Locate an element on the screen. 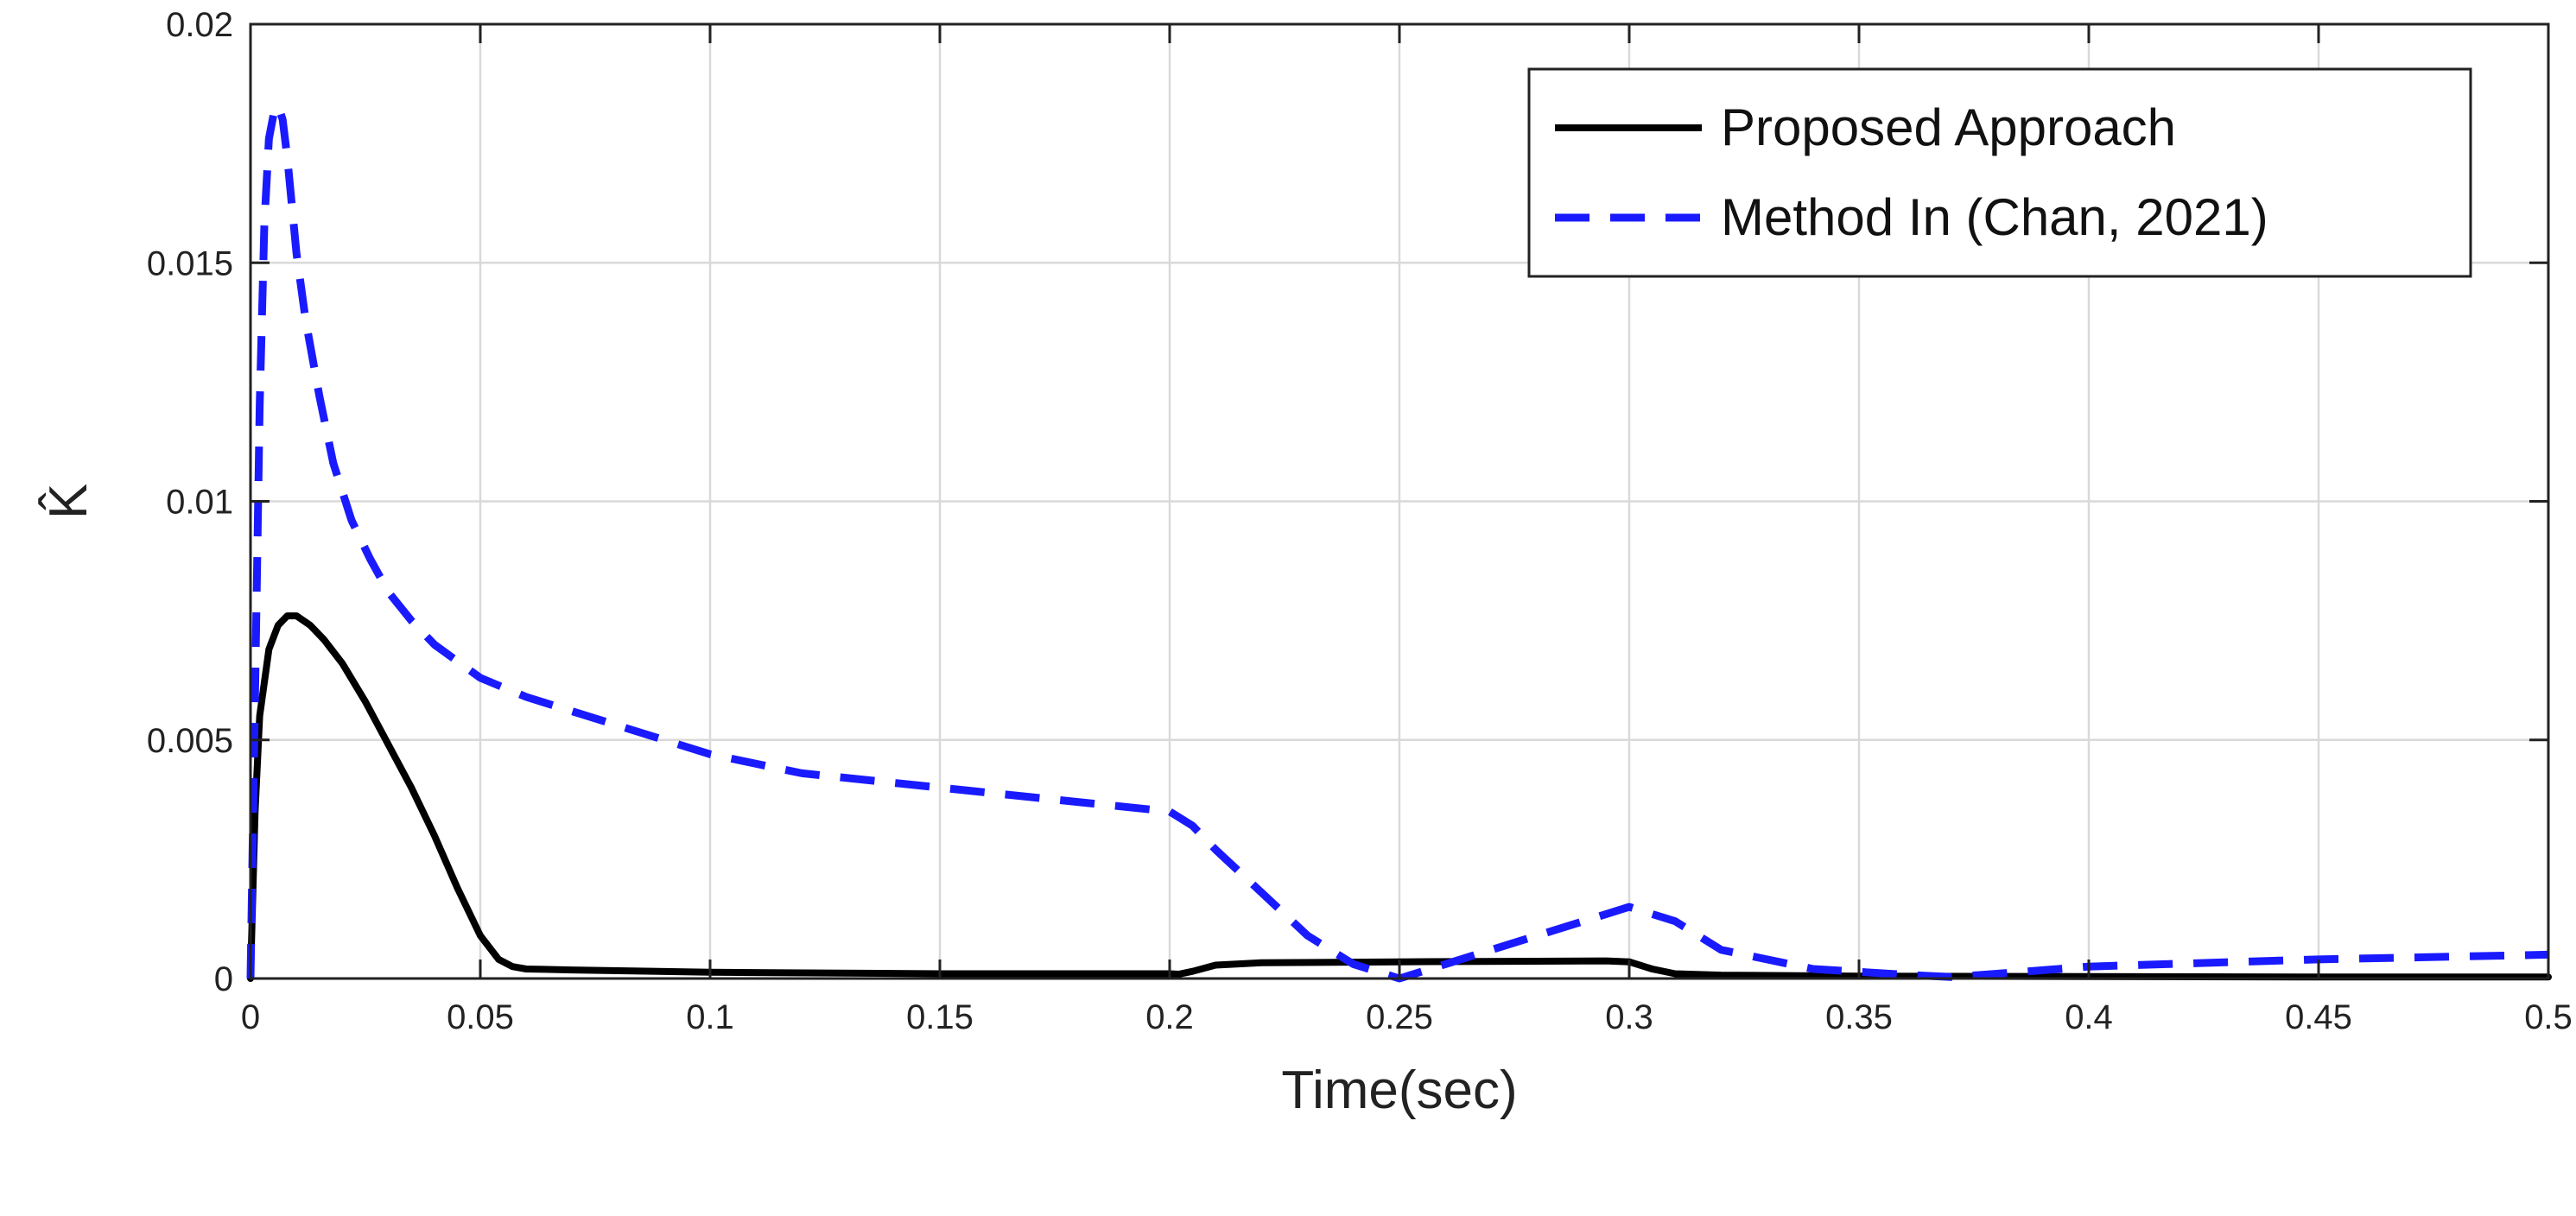  x-tick-label: 0.1 is located at coordinates (710, 1017).